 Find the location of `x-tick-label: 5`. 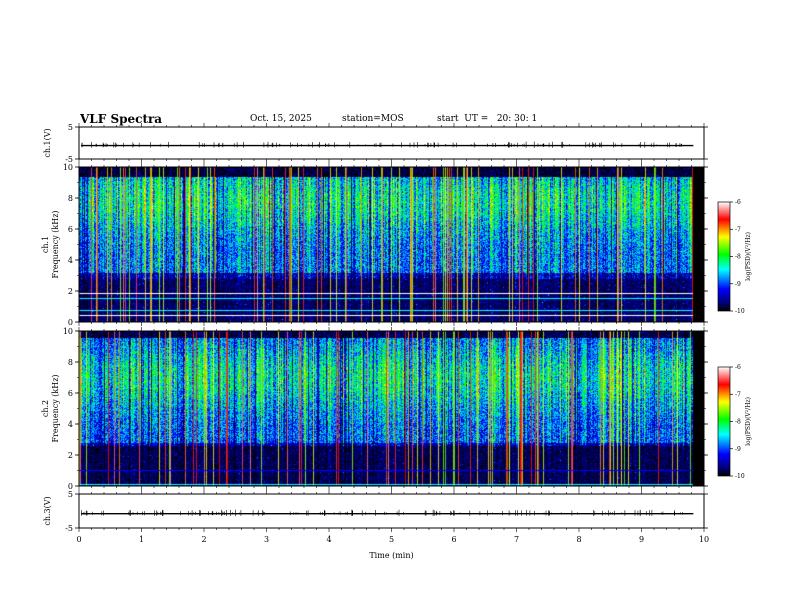

x-tick-label: 5 is located at coordinates (391, 539).